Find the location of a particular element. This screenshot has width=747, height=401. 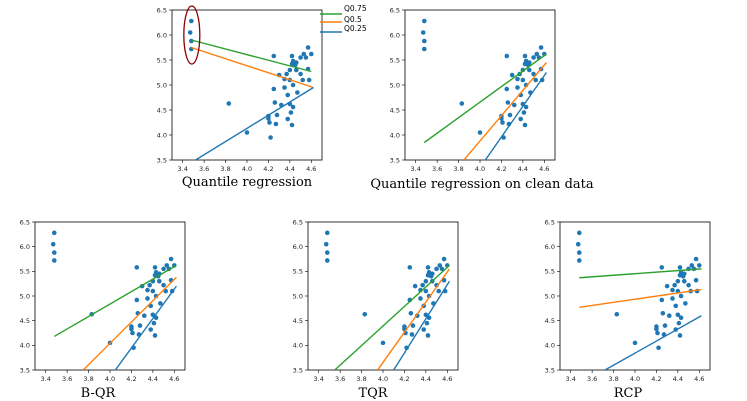

y-tick-label: 3.5 is located at coordinates (298, 370).